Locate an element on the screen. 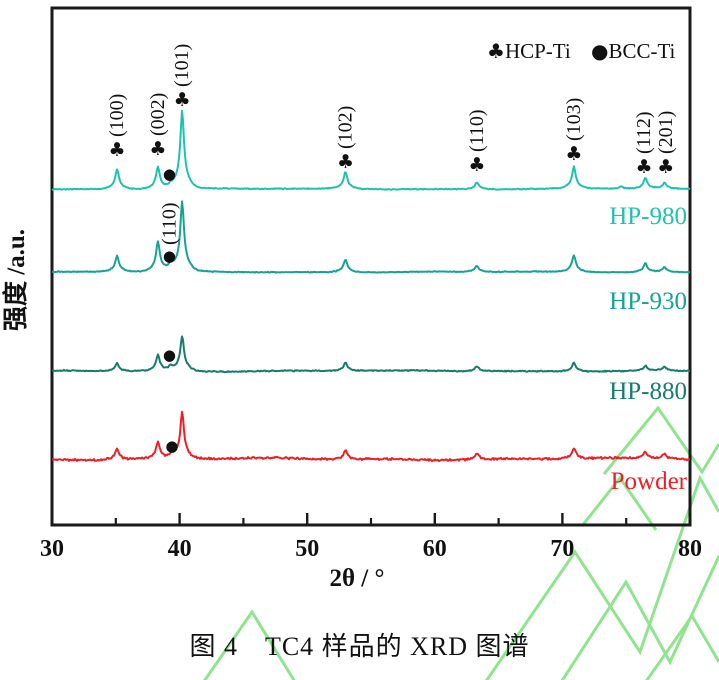  peak-label-101: (101) is located at coordinates (182, 65).